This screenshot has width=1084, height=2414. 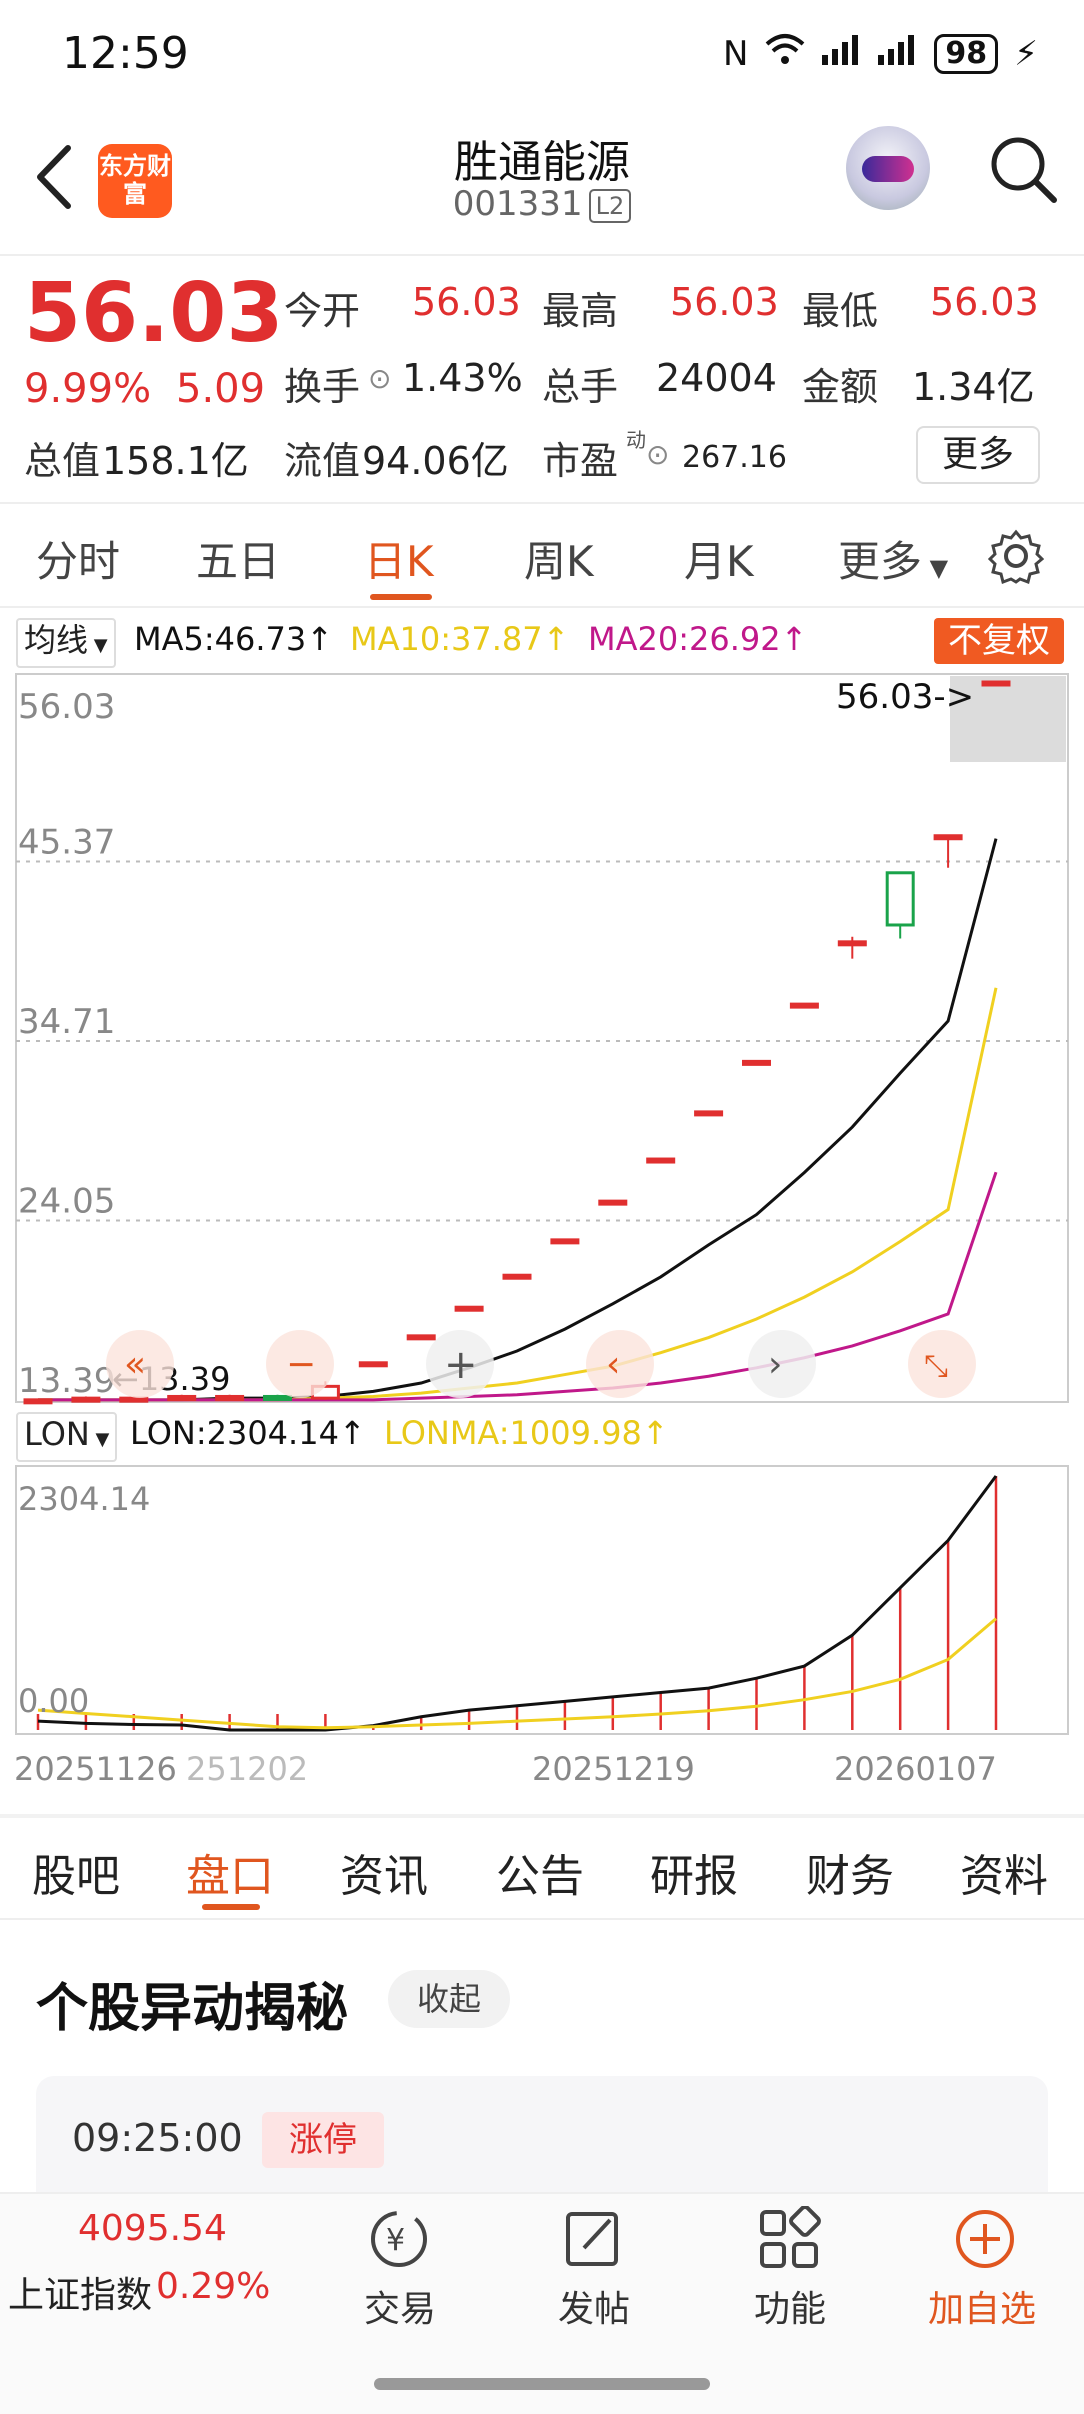 What do you see at coordinates (56, 640) in the screenshot?
I see `ma-selector-label: 均线` at bounding box center [56, 640].